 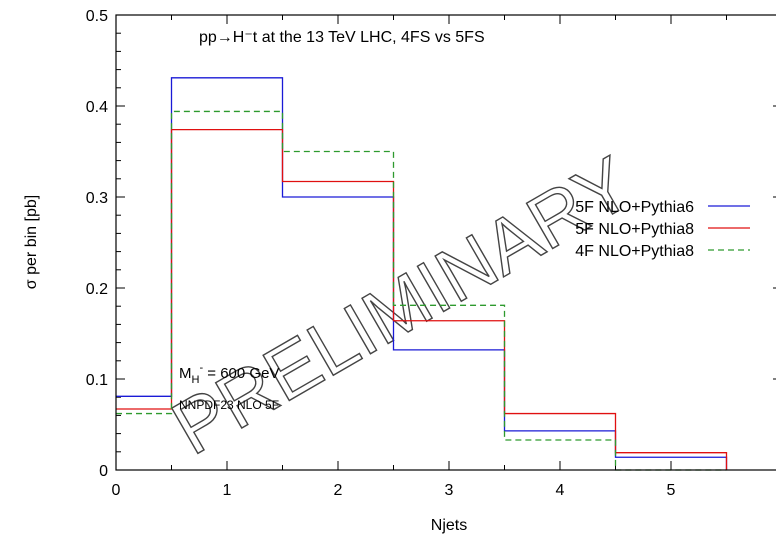 I want to click on svg-text: MH- = 600 GeV, so click(x=229, y=374).